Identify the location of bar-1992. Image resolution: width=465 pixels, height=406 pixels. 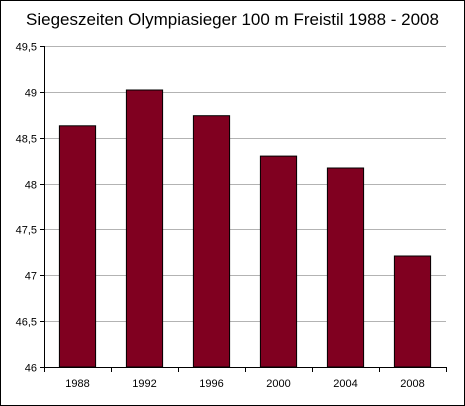
(144, 228).